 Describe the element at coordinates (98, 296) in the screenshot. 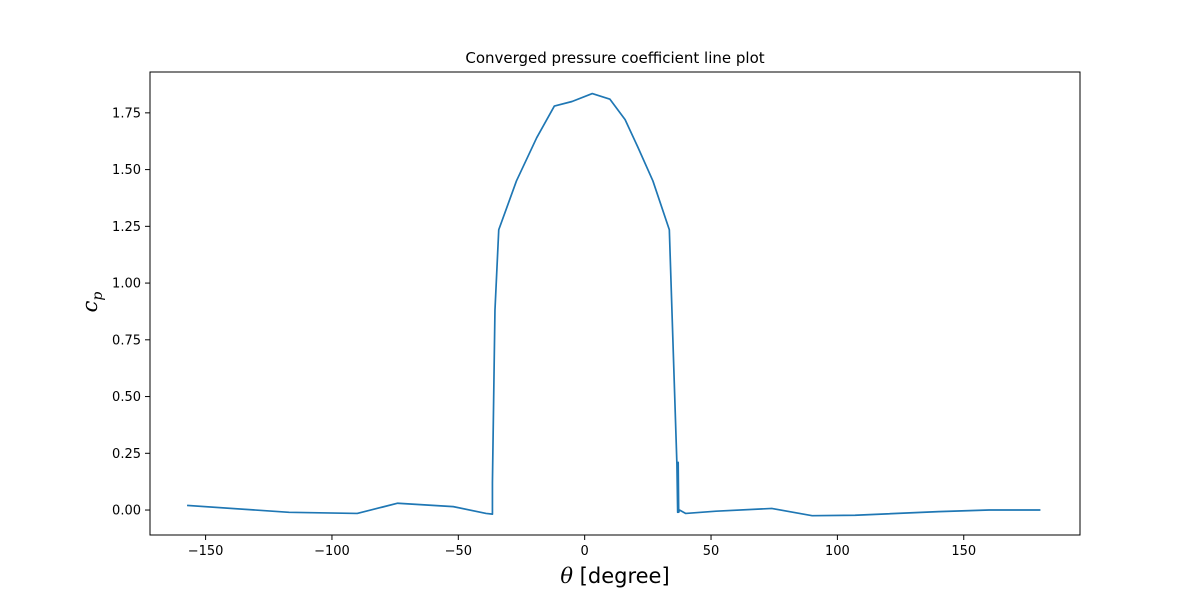

I see `y-axis-label-subscript: p` at that location.